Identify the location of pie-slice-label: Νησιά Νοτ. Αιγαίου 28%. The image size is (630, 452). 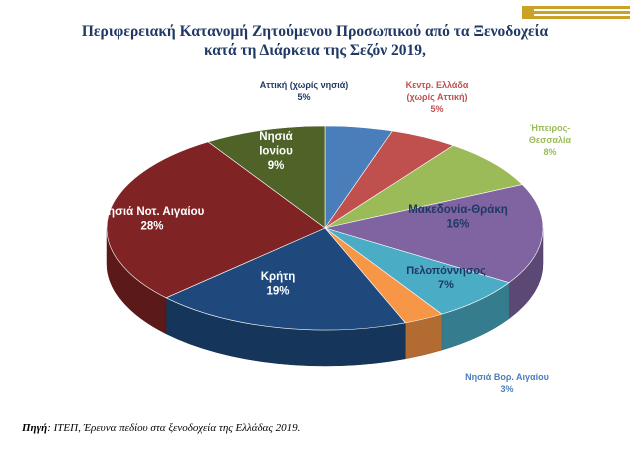
(152, 219).